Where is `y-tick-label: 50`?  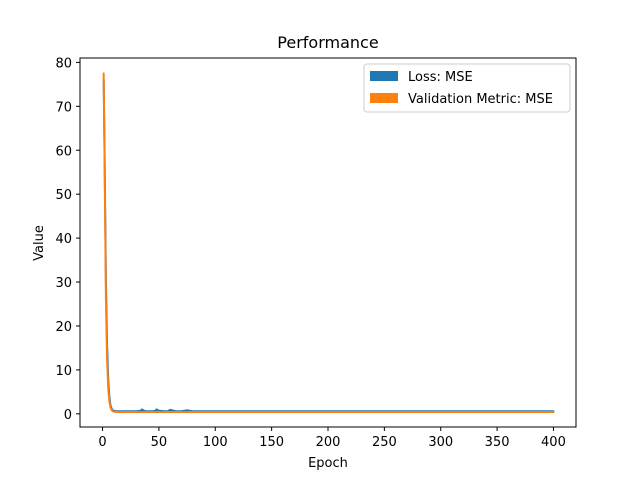 y-tick-label: 50 is located at coordinates (63, 195).